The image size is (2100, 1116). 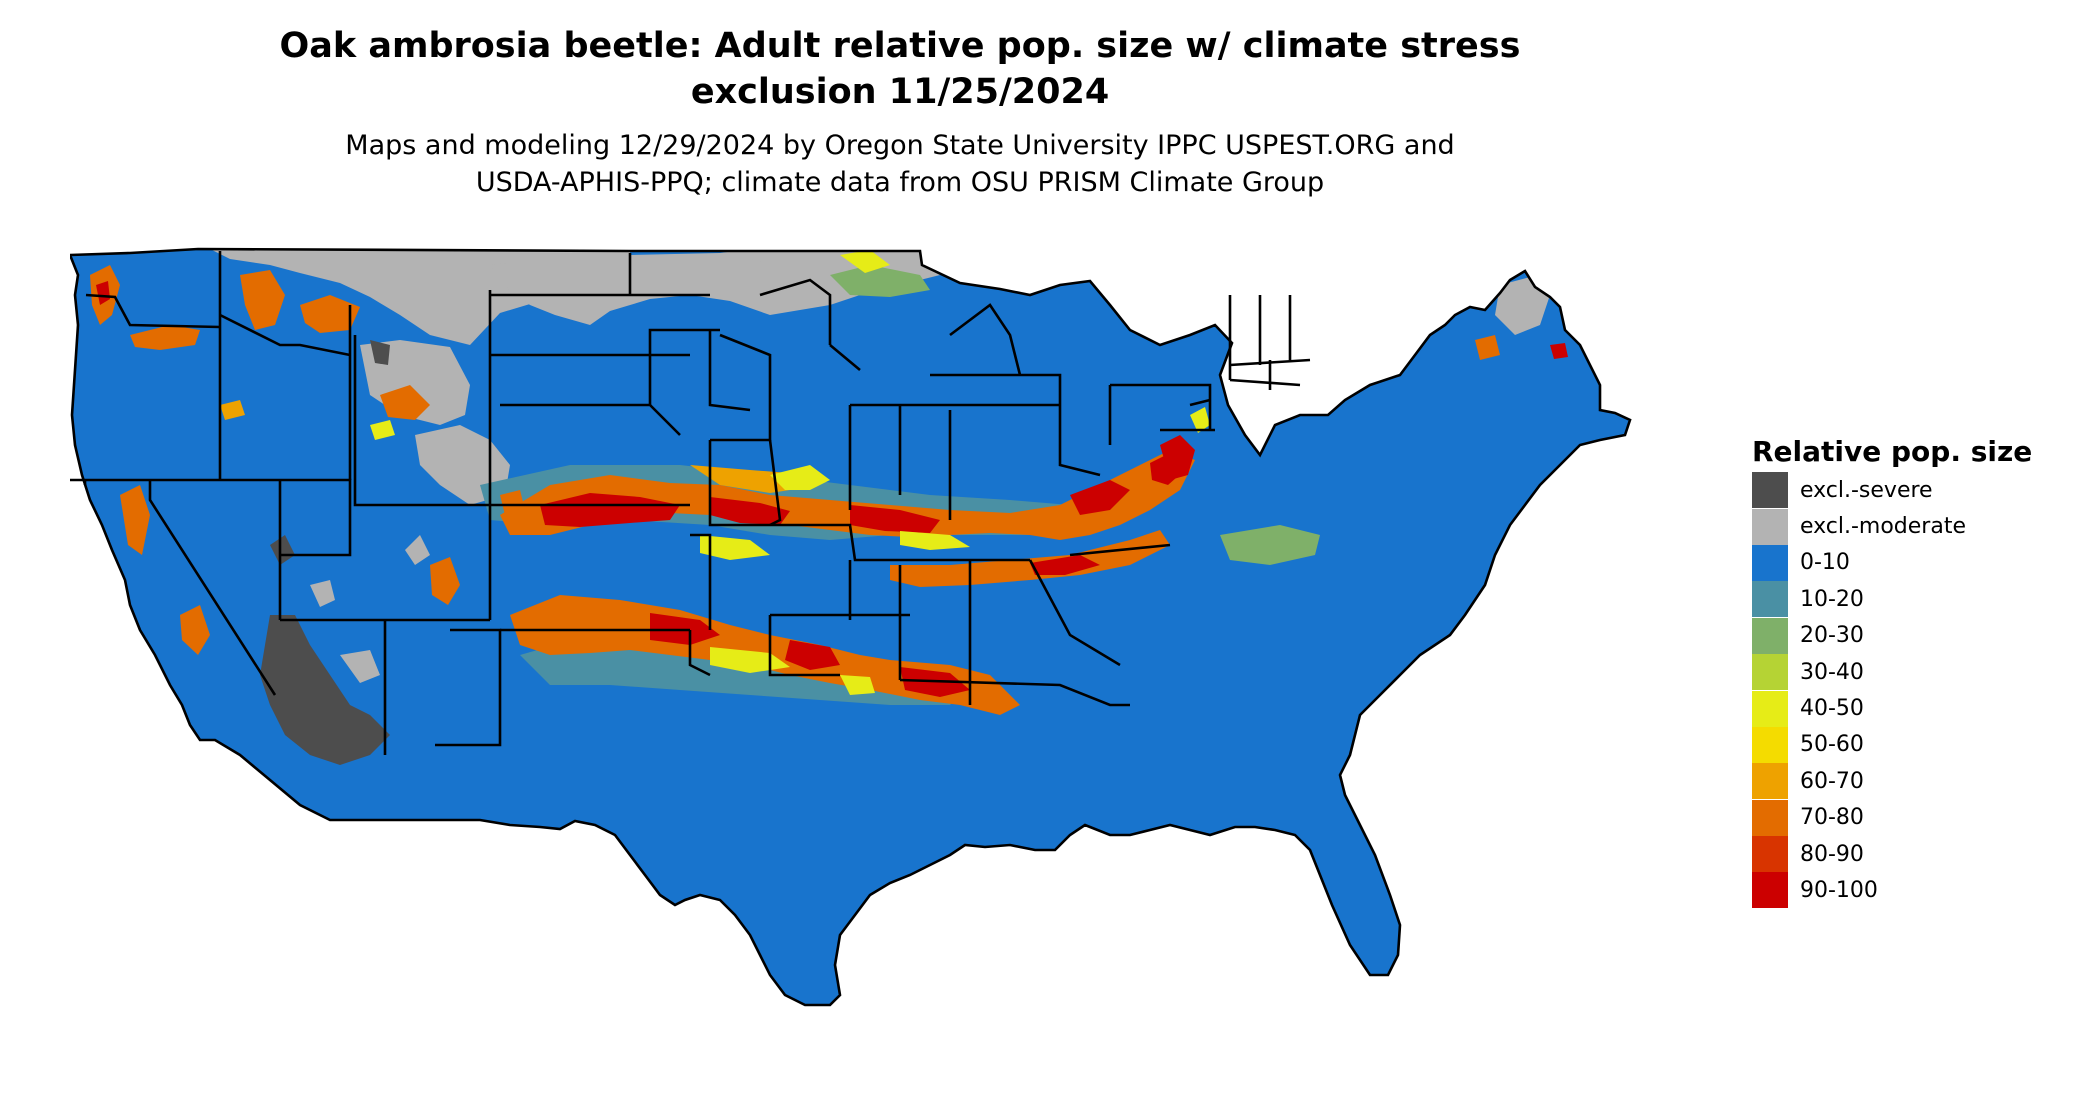 What do you see at coordinates (1832, 709) in the screenshot?
I see `legend-label: 40-50` at bounding box center [1832, 709].